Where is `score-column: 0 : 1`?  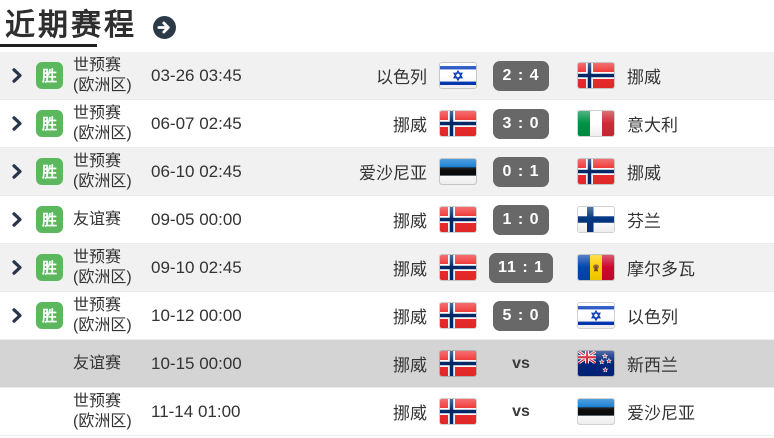 score-column: 0 : 1 is located at coordinates (521, 171).